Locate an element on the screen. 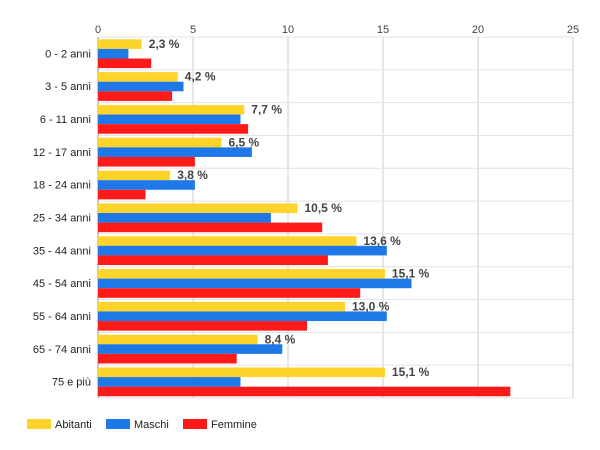  legend: Abitanti Maschi Femmine is located at coordinates (142, 425).